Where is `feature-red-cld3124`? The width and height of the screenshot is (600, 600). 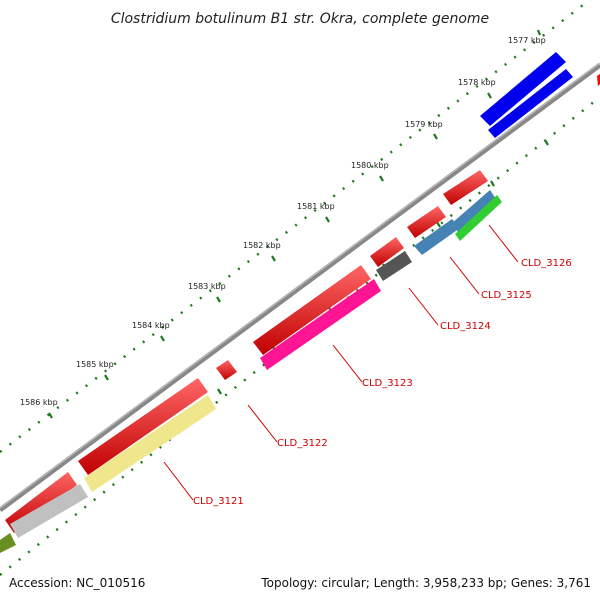
feature-red-cld3124 is located at coordinates (387, 252).